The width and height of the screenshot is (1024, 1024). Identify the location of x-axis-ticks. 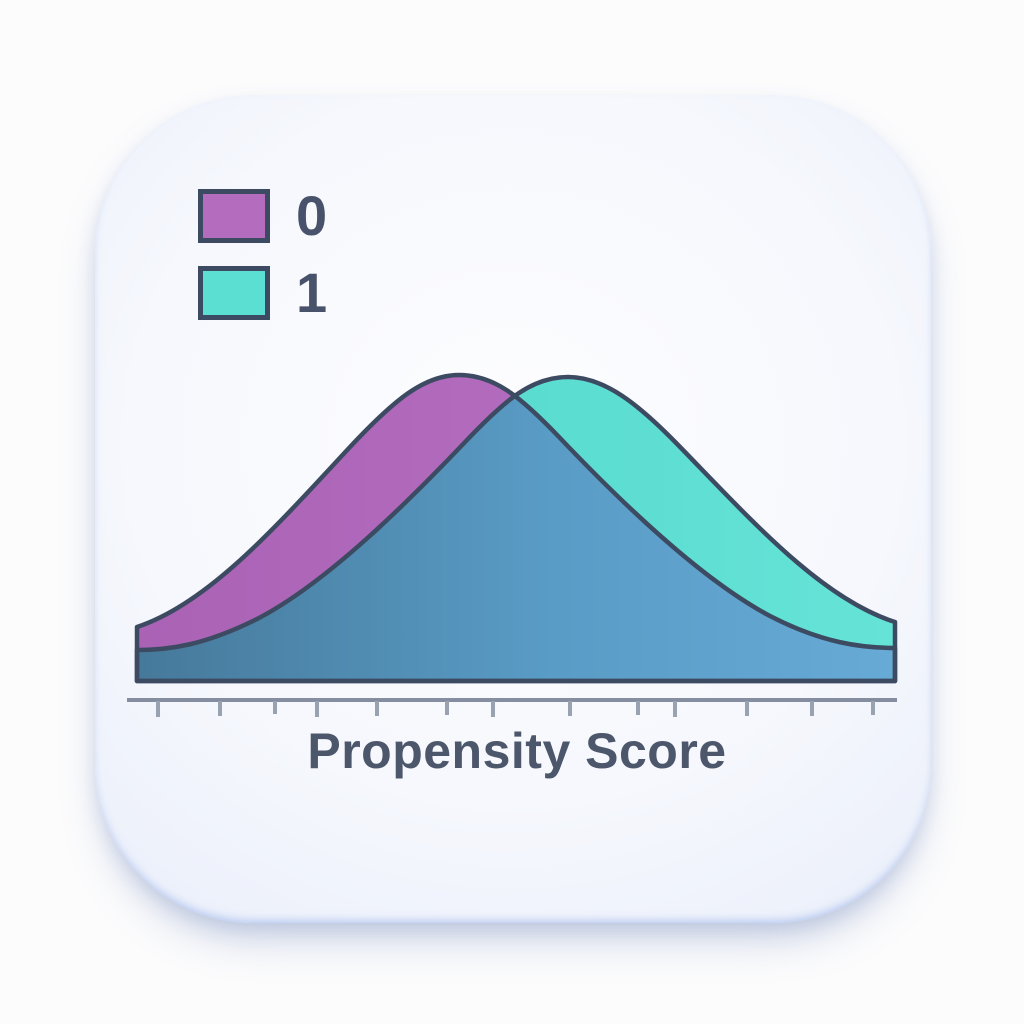
(515, 709).